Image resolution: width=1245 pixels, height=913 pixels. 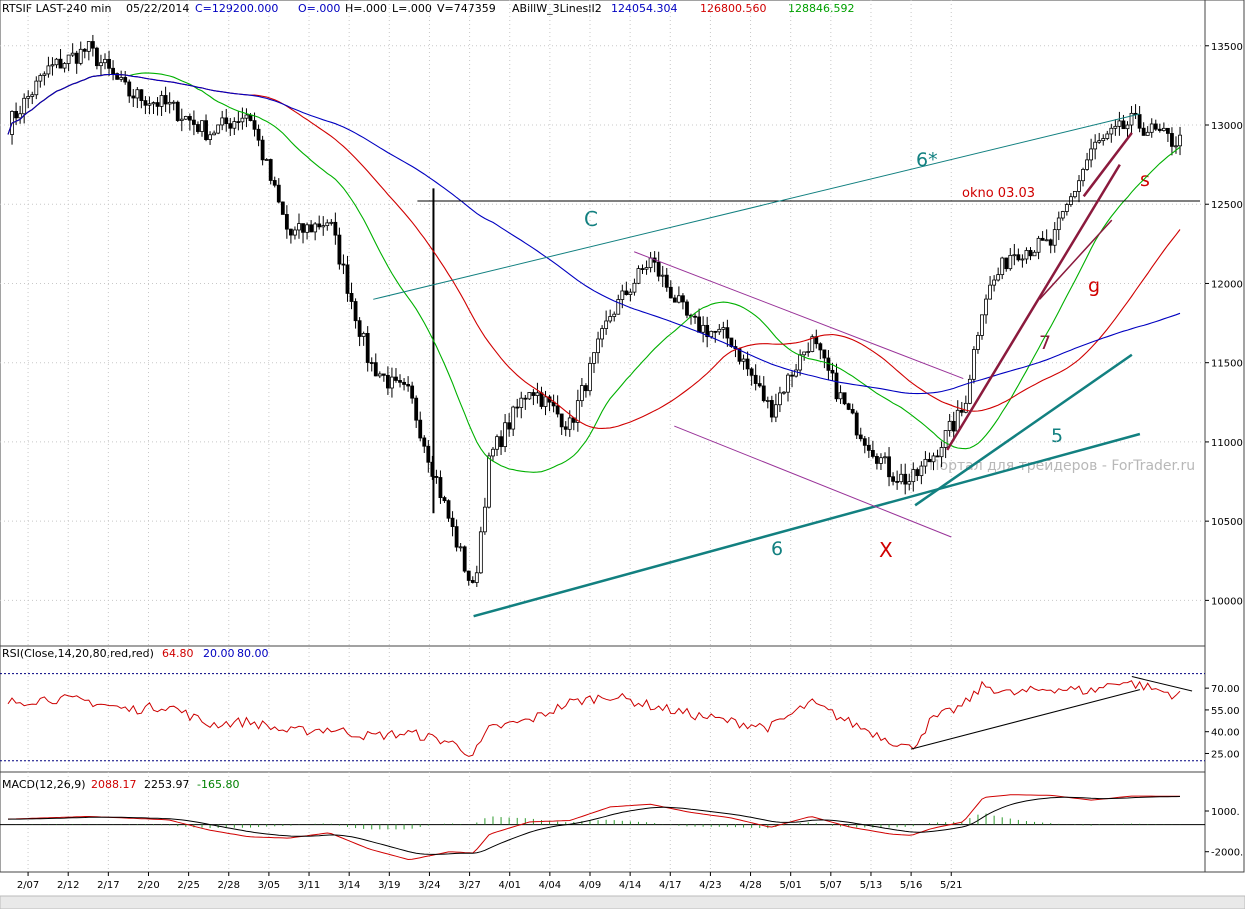 What do you see at coordinates (1025, 719) in the screenshot?
I see `rsi-trendline` at bounding box center [1025, 719].